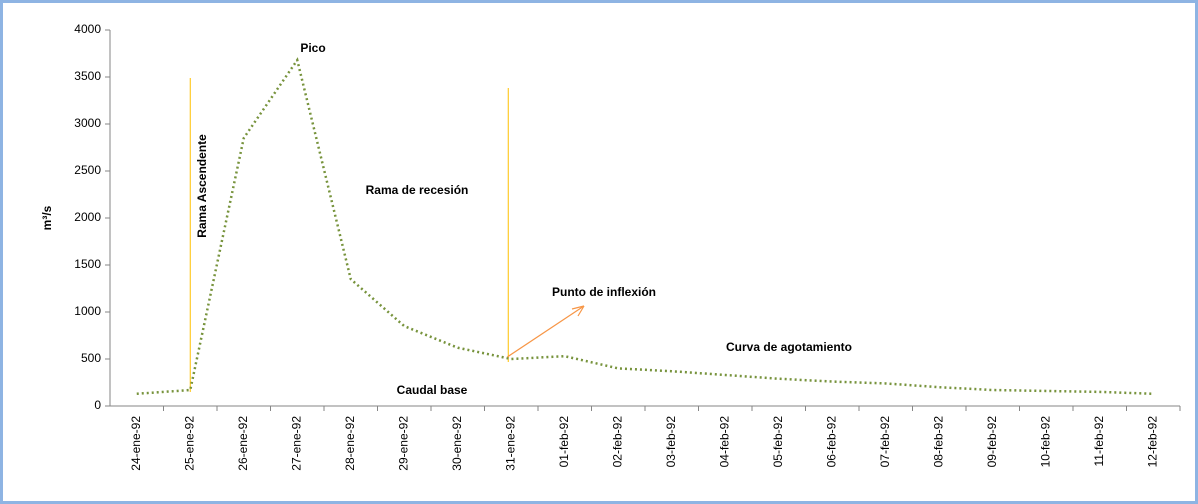 Image resolution: width=1198 pixels, height=504 pixels. Describe the element at coordinates (87, 170) in the screenshot. I see `y-tick-label: 2500` at that location.